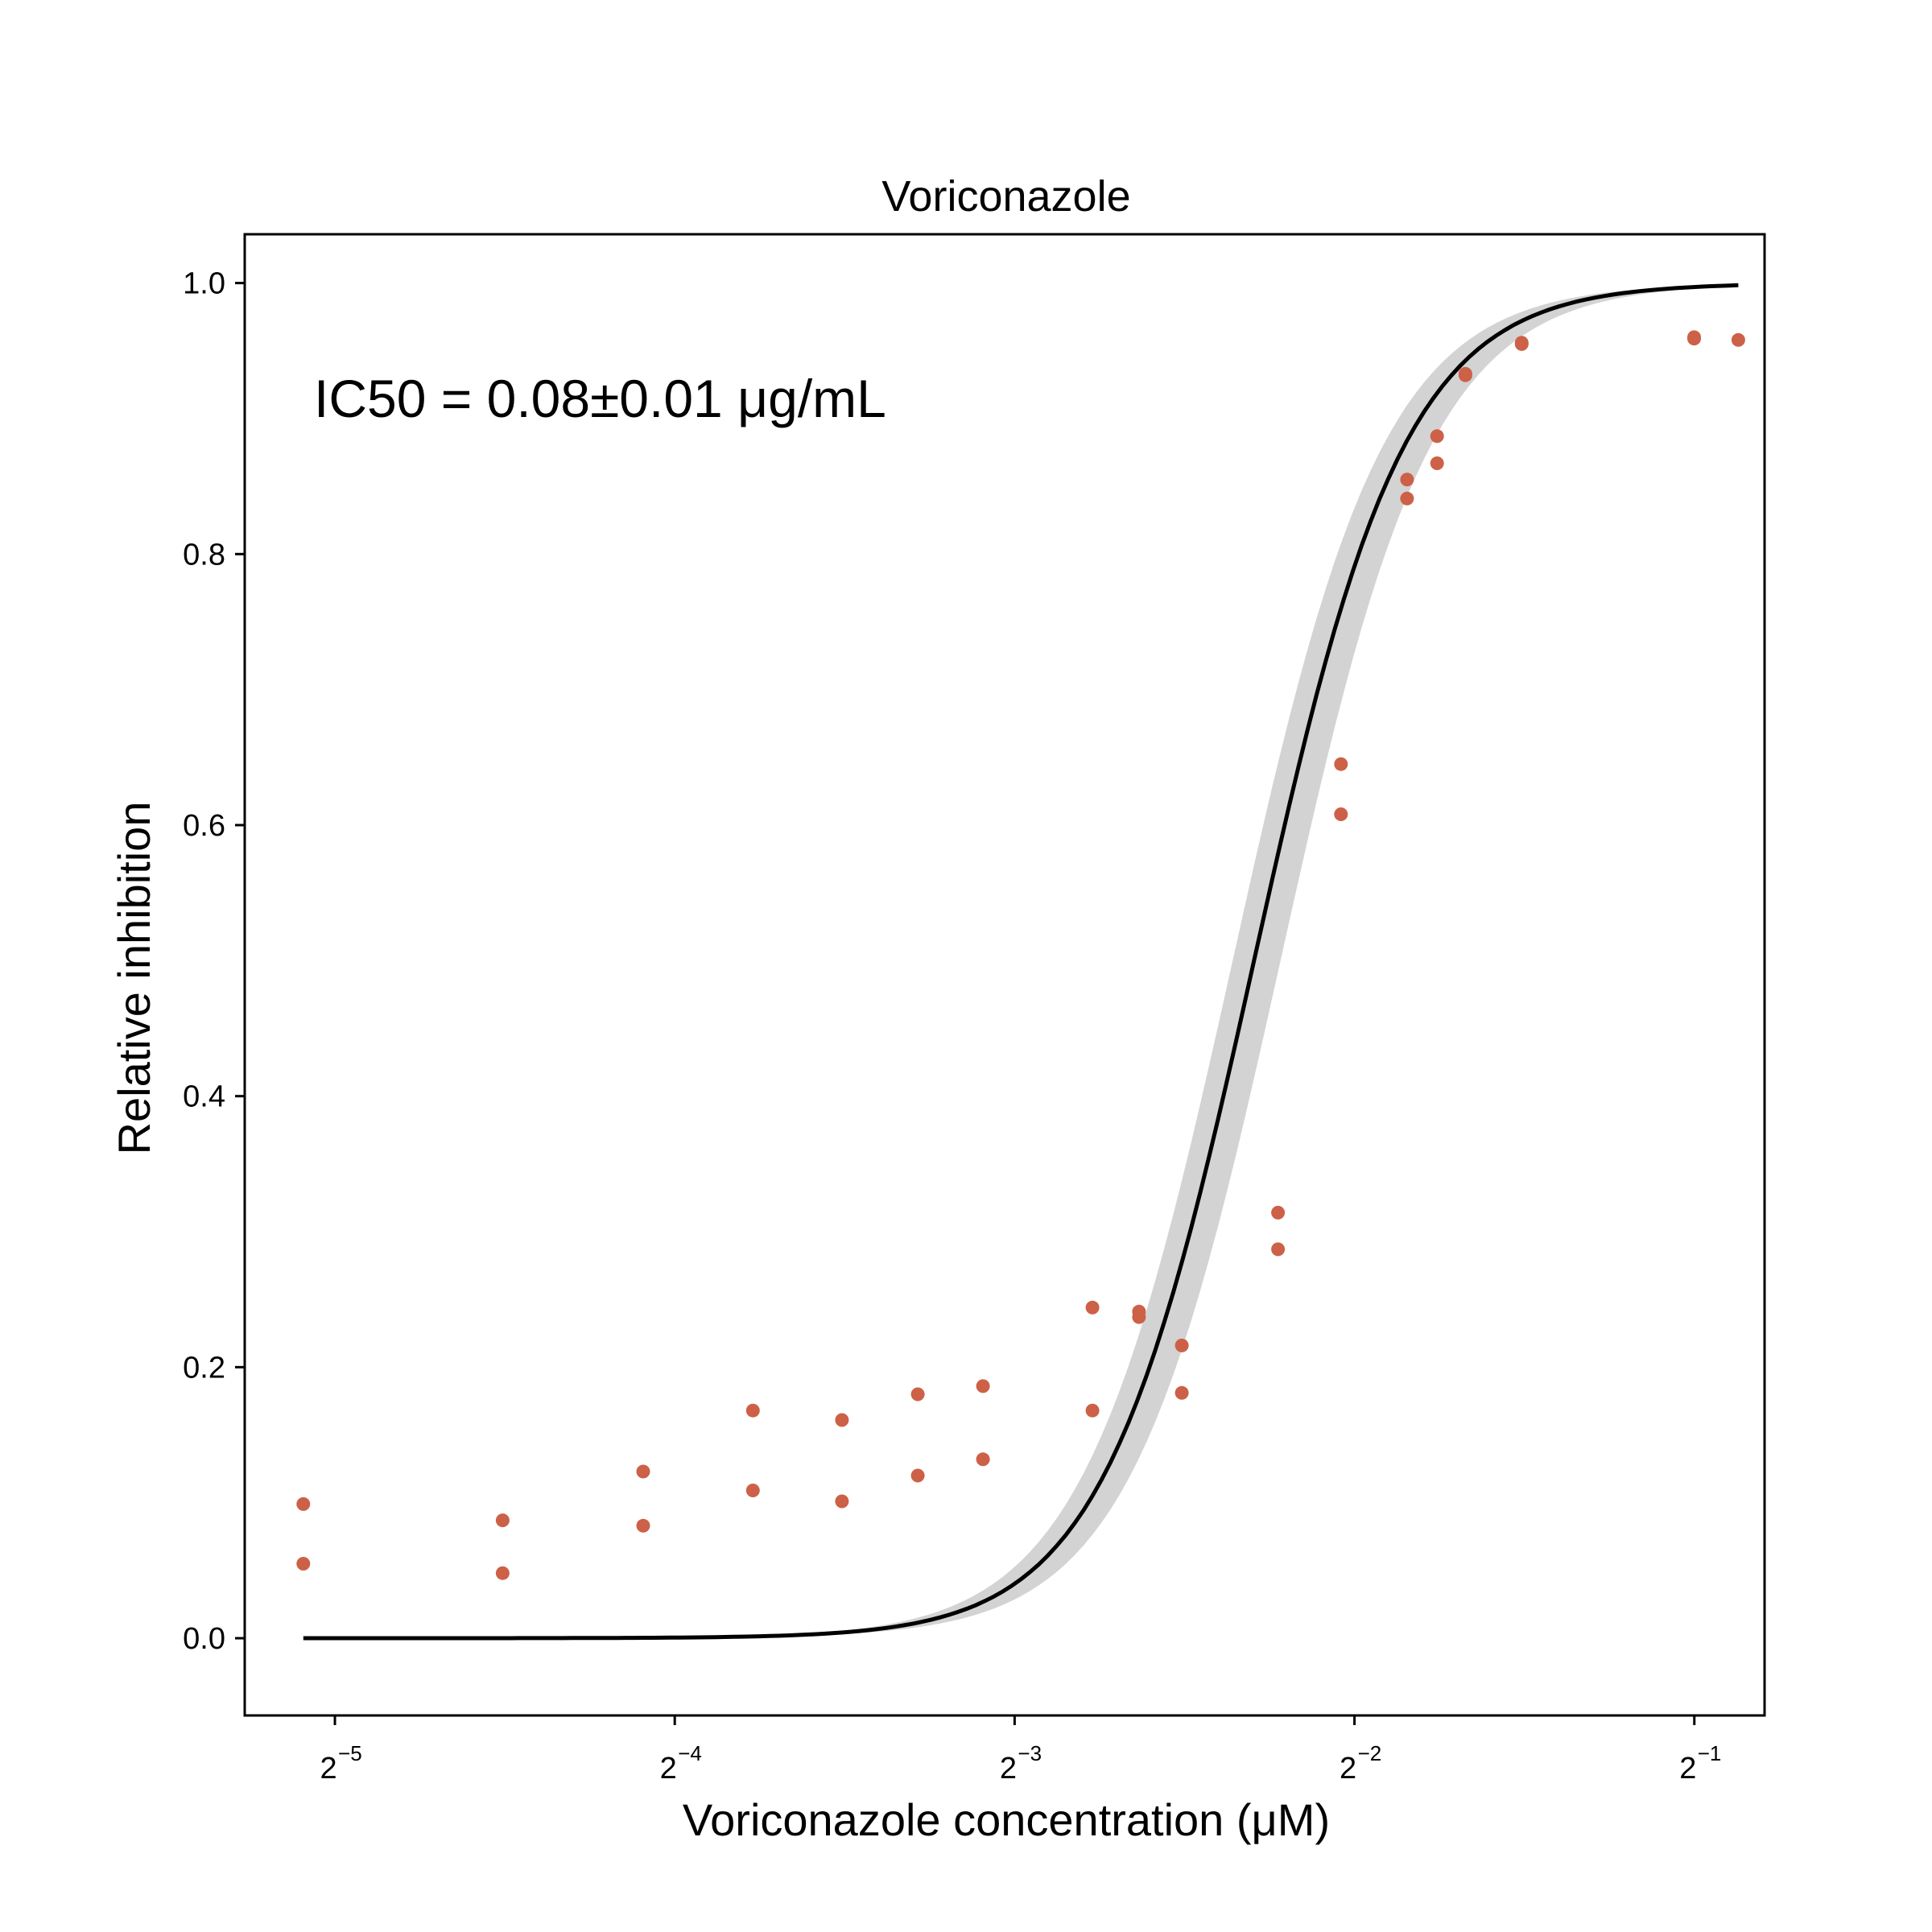 The image size is (1932, 1932). What do you see at coordinates (600, 398) in the screenshot?
I see `ic50-annotation: IC50 = 0.08±0.01 μg/mL` at bounding box center [600, 398].